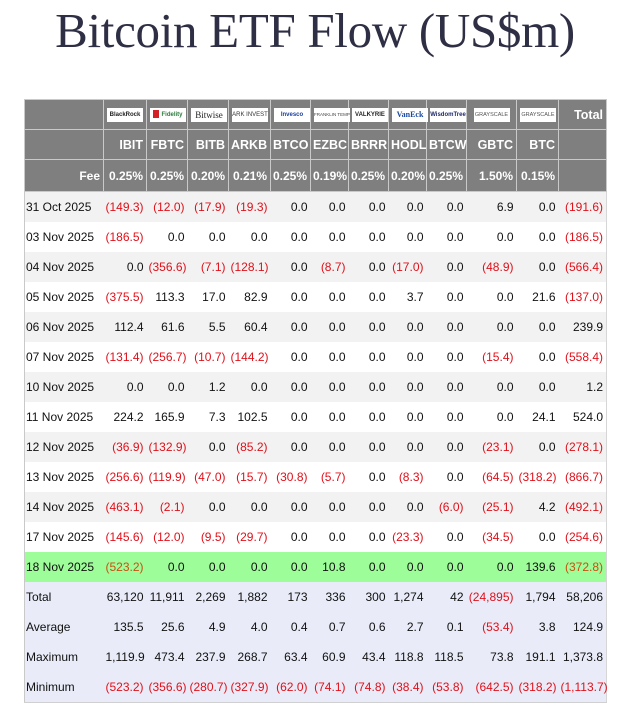 The height and width of the screenshot is (721, 630). What do you see at coordinates (249, 144) in the screenshot?
I see `ticker-header: ARKB` at bounding box center [249, 144].